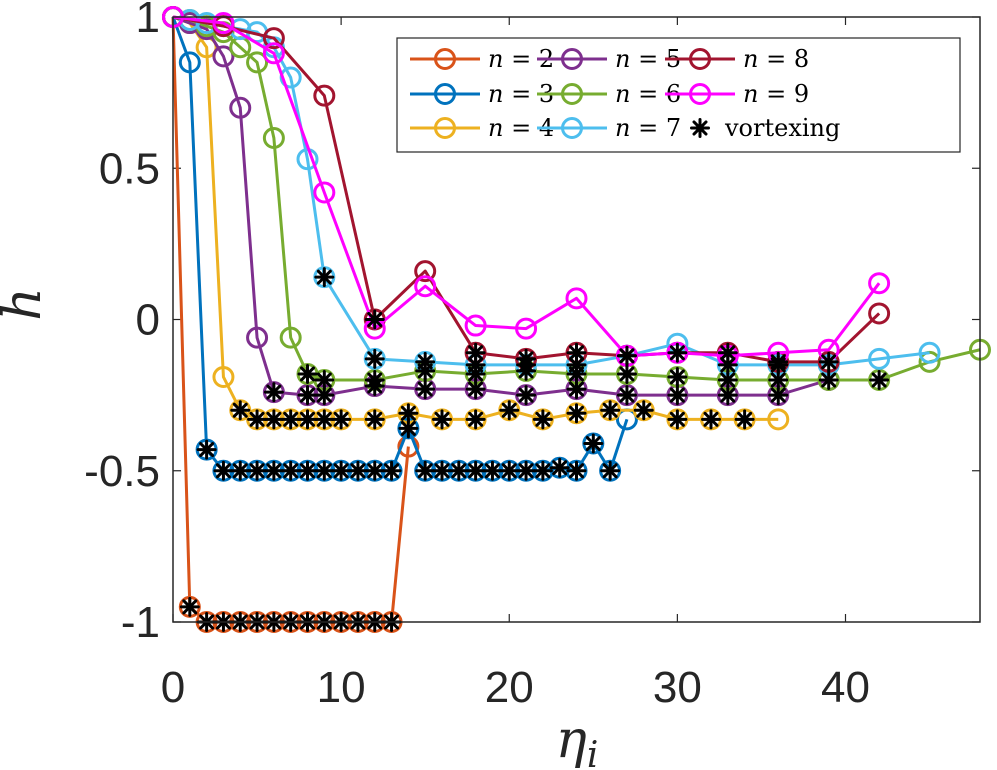  What do you see at coordinates (845, 687) in the screenshot?
I see `x-tick-label: 40` at bounding box center [845, 687].